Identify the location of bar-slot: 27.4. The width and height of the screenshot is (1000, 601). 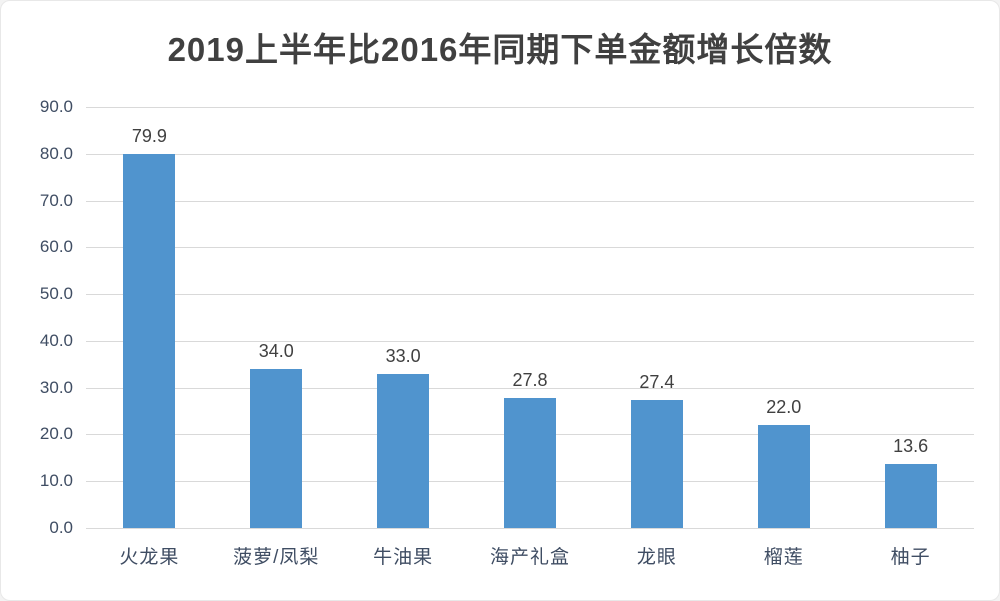
(656, 317).